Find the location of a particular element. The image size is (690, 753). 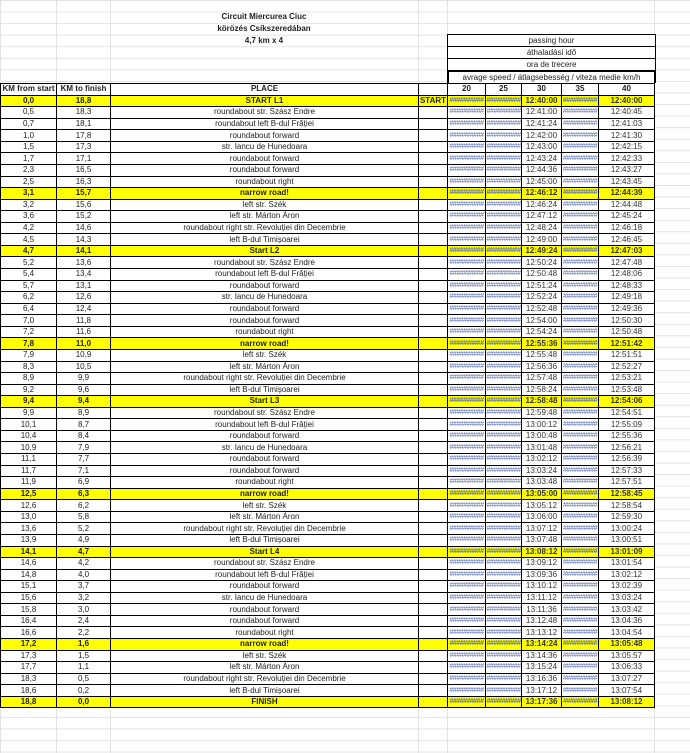

place-cell: left str. Márton Áron is located at coordinates (264, 367).